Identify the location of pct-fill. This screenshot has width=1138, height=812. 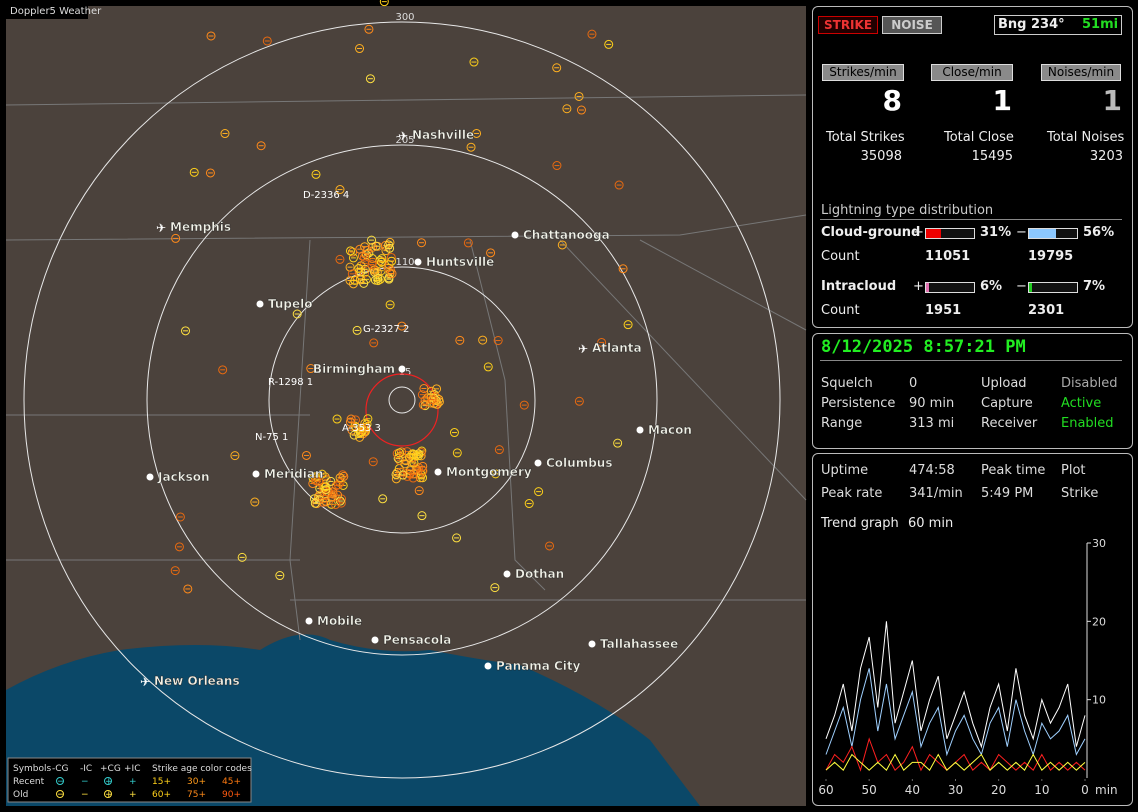
(933, 233).